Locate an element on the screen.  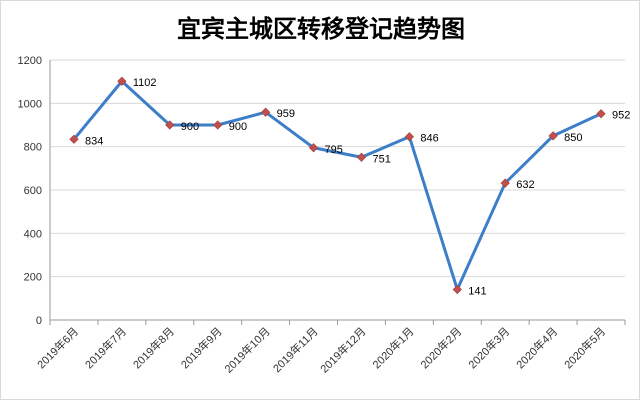
x-tick-label: 2019年6月 is located at coordinates (57, 347).